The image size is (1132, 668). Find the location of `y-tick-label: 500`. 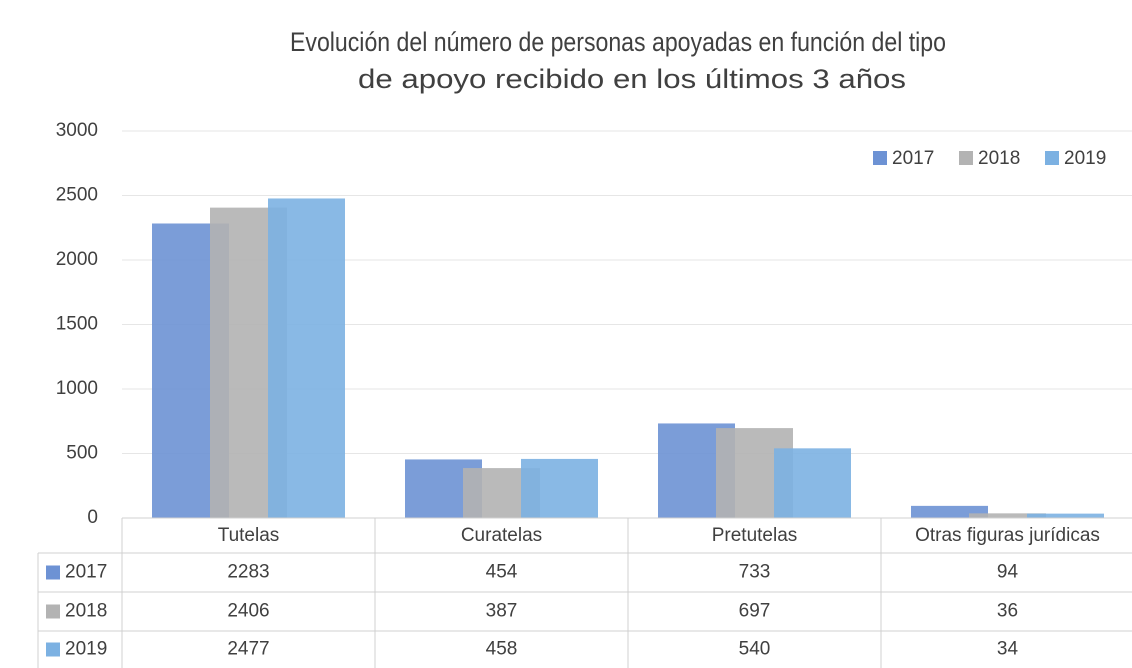

y-tick-label: 500 is located at coordinates (82, 453).